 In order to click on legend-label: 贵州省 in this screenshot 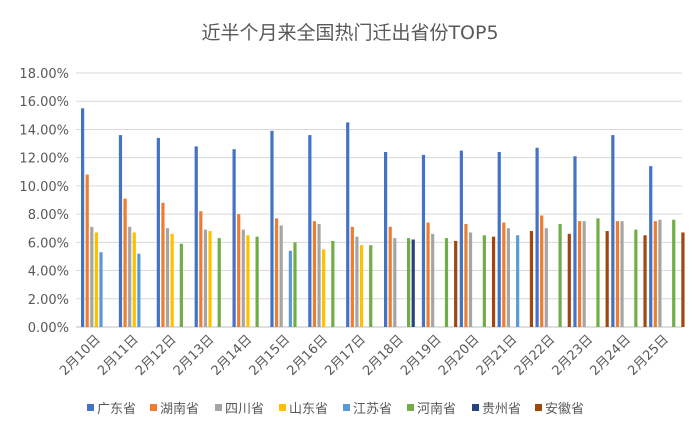, I will do `click(501, 409)`.